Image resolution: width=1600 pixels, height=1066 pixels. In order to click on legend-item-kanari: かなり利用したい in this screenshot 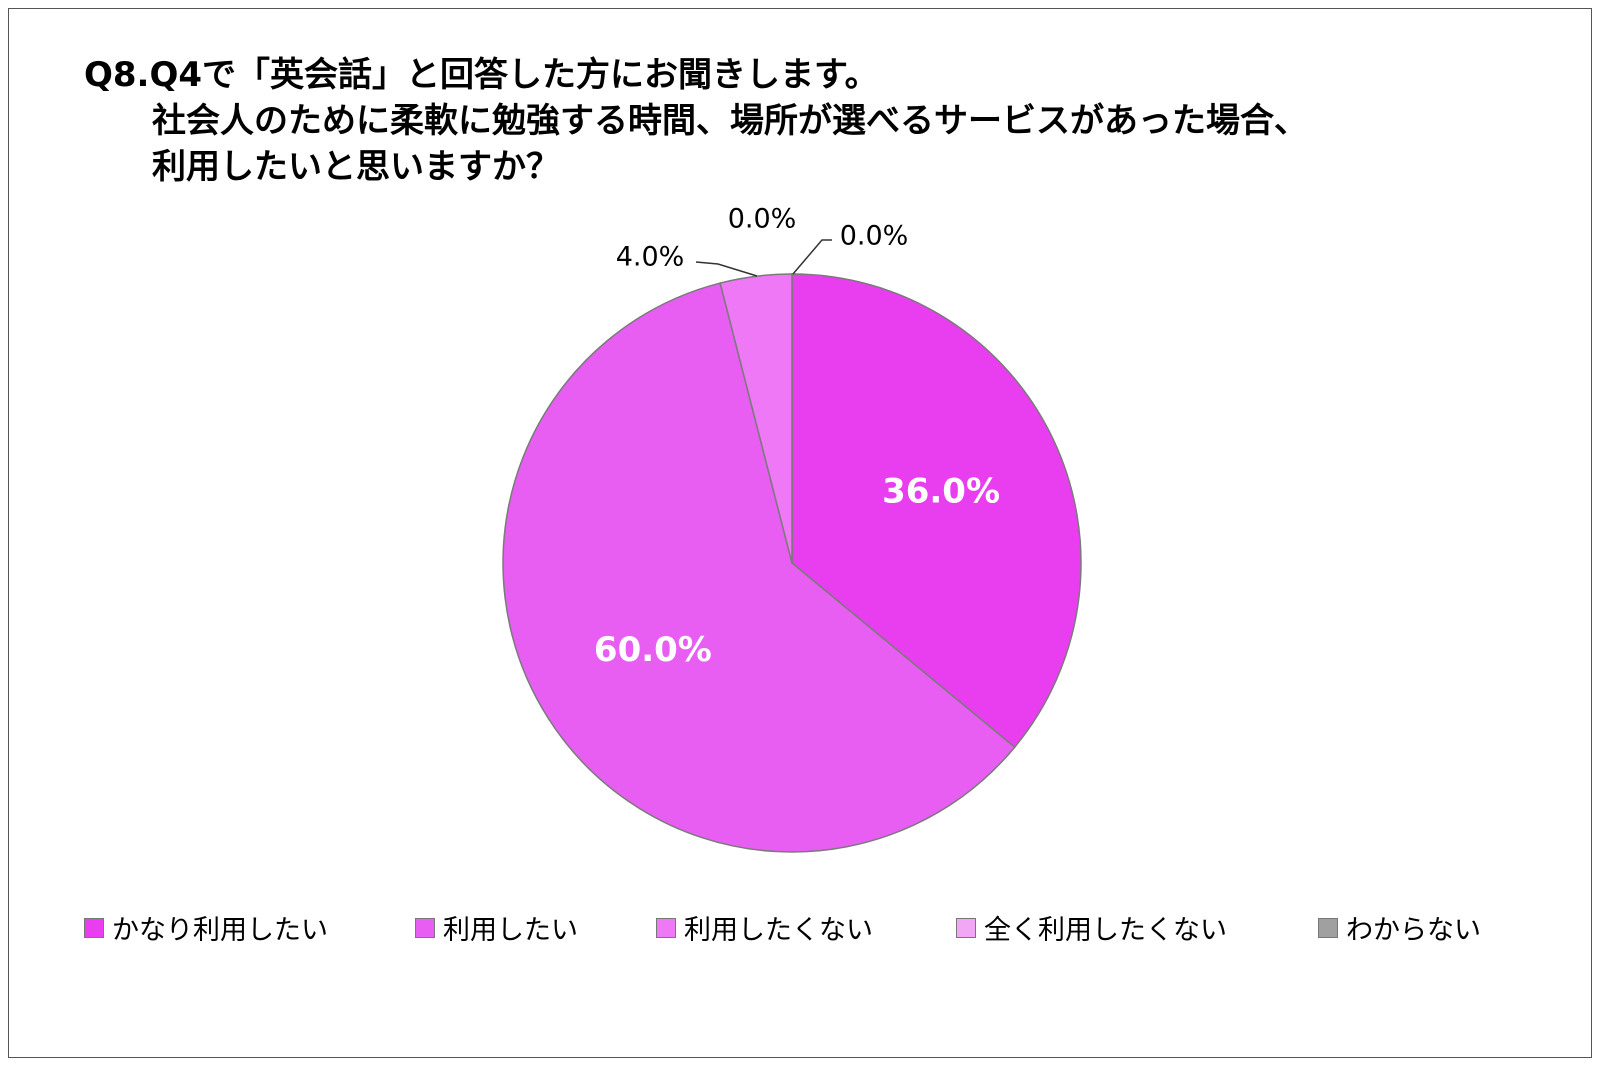, I will do `click(206, 927)`.